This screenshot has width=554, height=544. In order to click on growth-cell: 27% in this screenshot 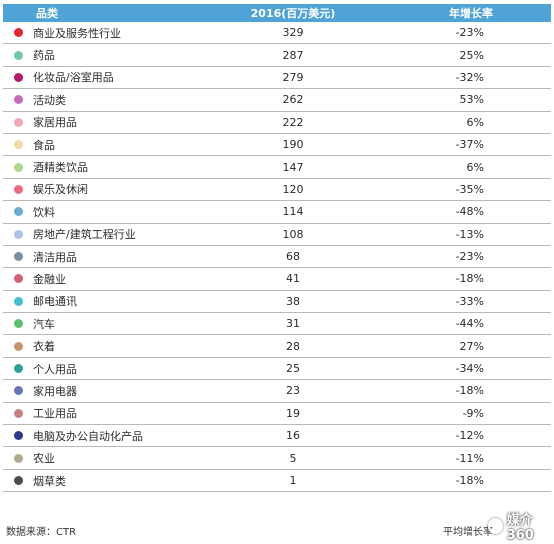, I will do `click(471, 346)`.